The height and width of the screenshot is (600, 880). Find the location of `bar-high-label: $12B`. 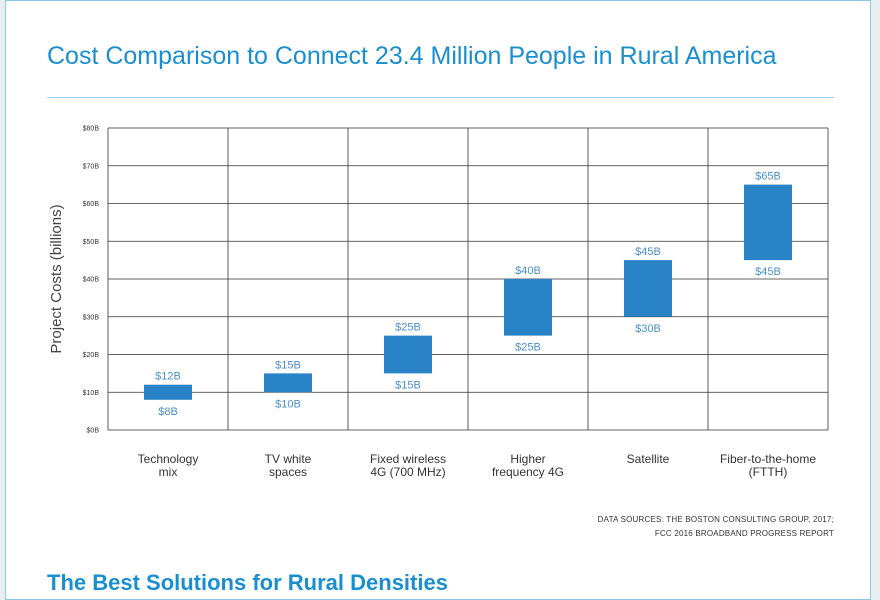

bar-high-label: $12B is located at coordinates (168, 377).